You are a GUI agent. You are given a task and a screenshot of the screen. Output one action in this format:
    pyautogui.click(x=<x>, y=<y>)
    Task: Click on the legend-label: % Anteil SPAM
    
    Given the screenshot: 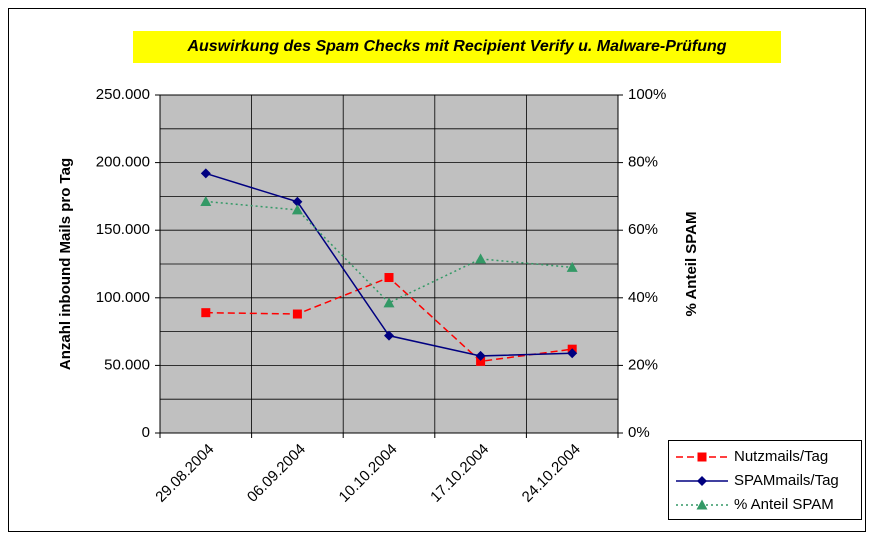 What is the action you would take?
    pyautogui.click(x=784, y=504)
    